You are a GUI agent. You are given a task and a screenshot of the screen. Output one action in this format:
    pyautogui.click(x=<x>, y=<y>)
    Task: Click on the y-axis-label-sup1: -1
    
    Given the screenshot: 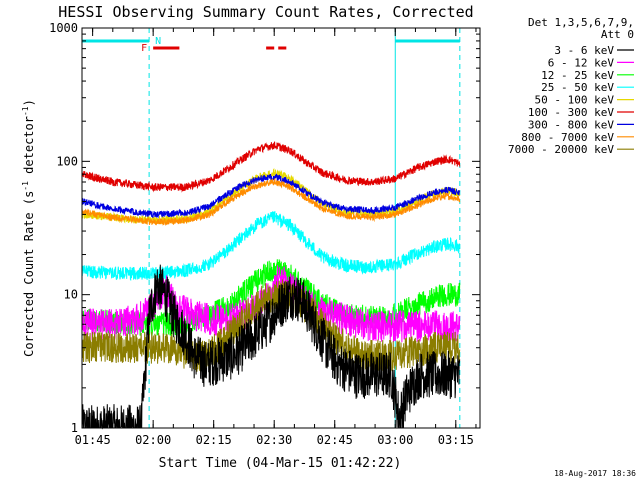 What is the action you would take?
    pyautogui.click(x=25, y=186)
    